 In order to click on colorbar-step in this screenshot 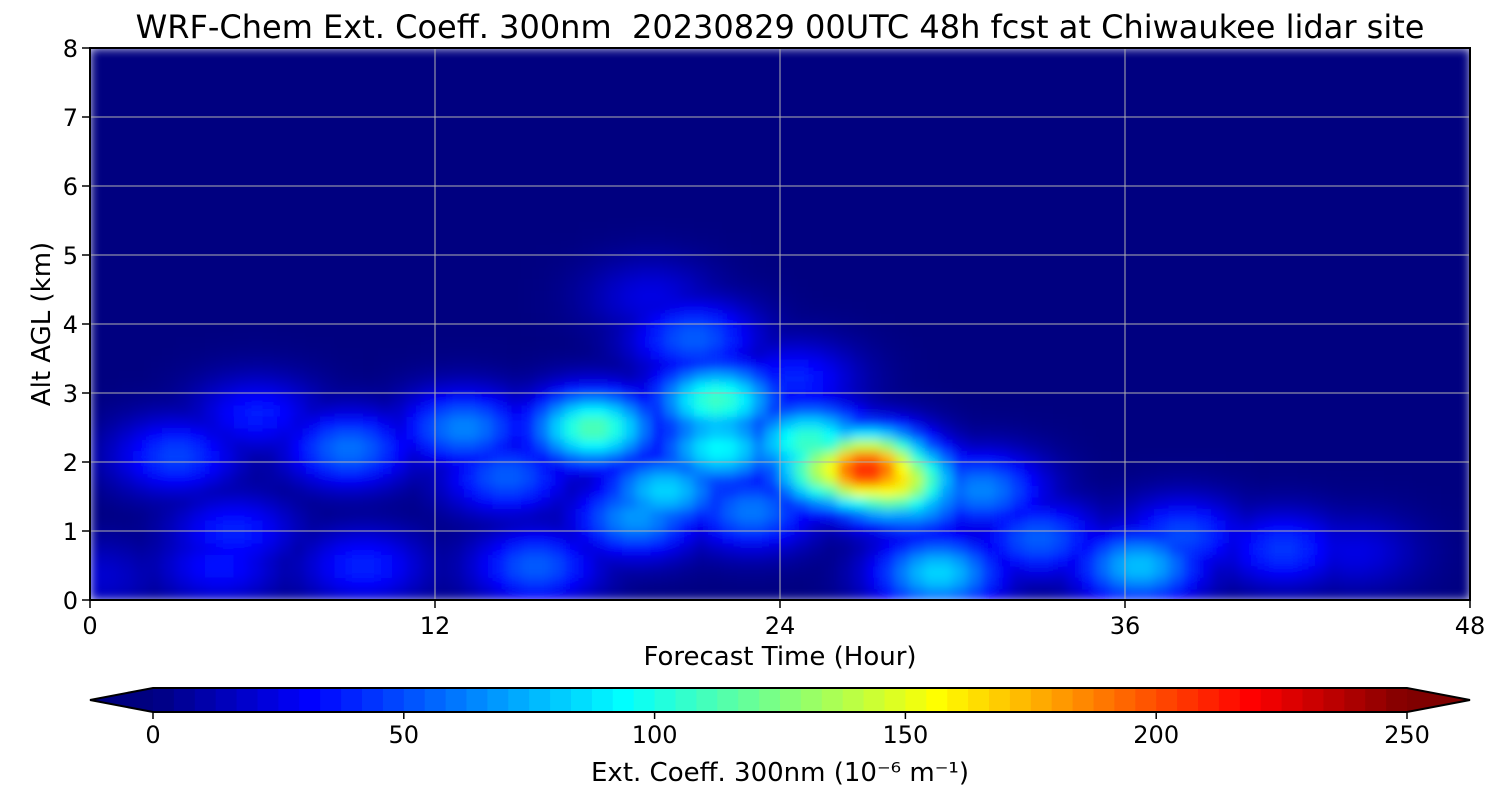, I will do `click(958, 700)`.